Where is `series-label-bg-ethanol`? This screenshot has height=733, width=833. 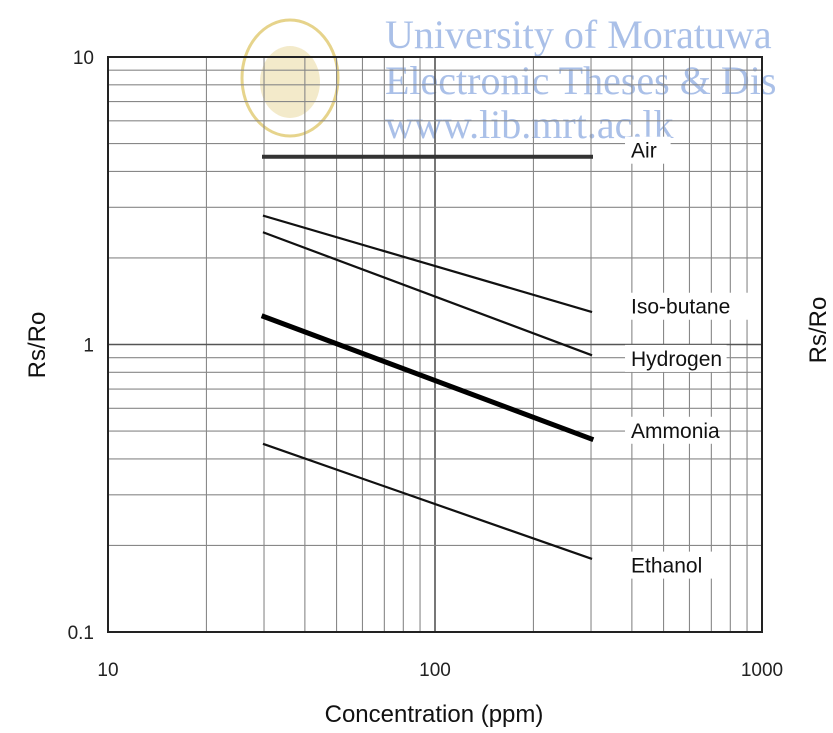
series-label-bg-ethanol is located at coordinates (670, 565).